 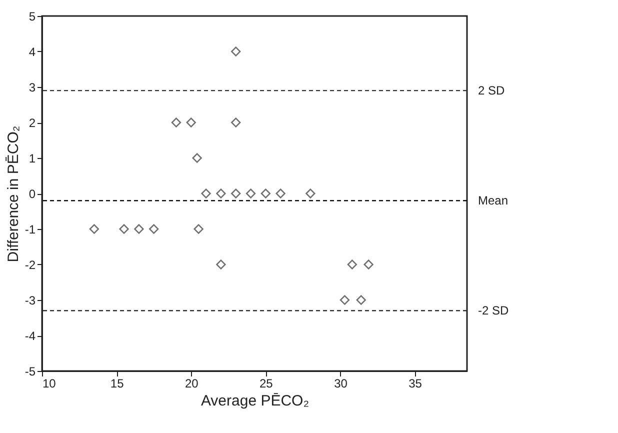 I want to click on ref-line-label: Mean, so click(x=493, y=201).